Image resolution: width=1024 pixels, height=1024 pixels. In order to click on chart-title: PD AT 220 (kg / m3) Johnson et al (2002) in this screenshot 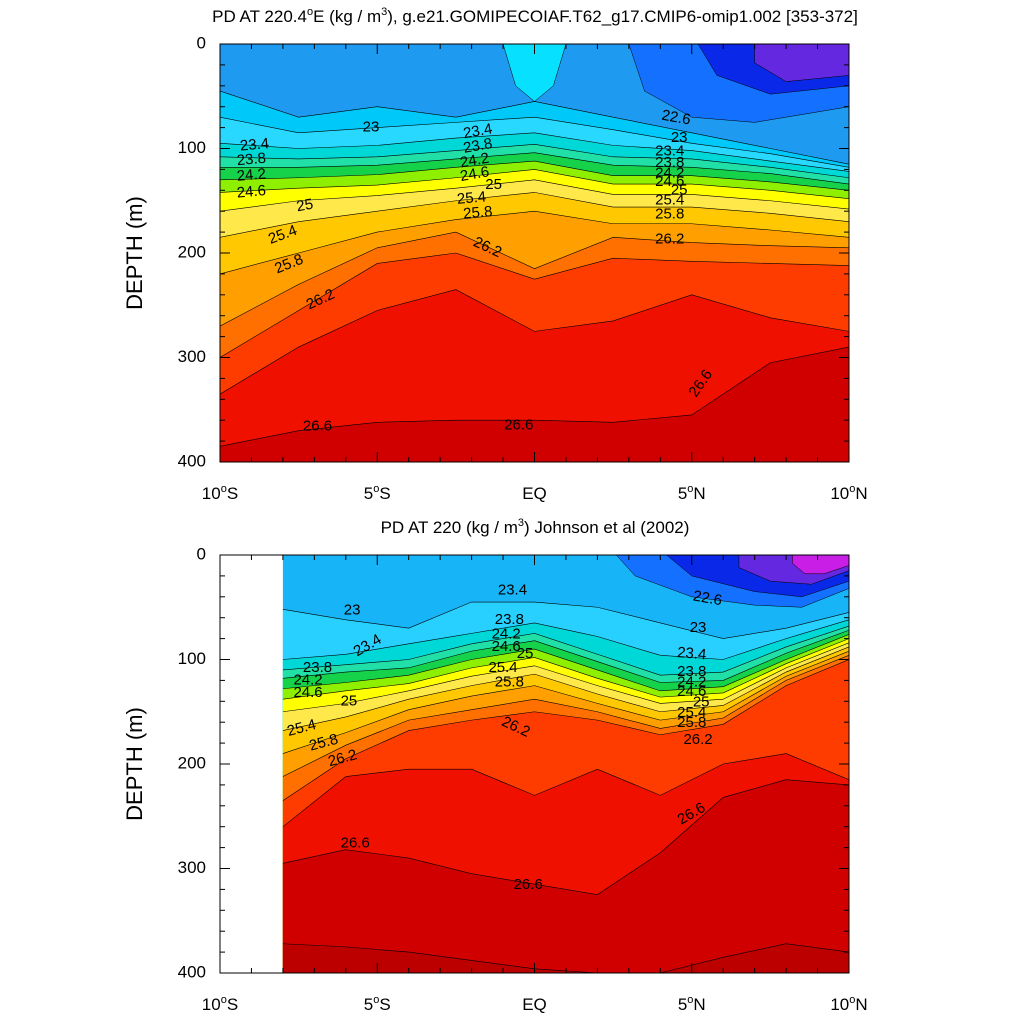, I will do `click(535, 527)`.